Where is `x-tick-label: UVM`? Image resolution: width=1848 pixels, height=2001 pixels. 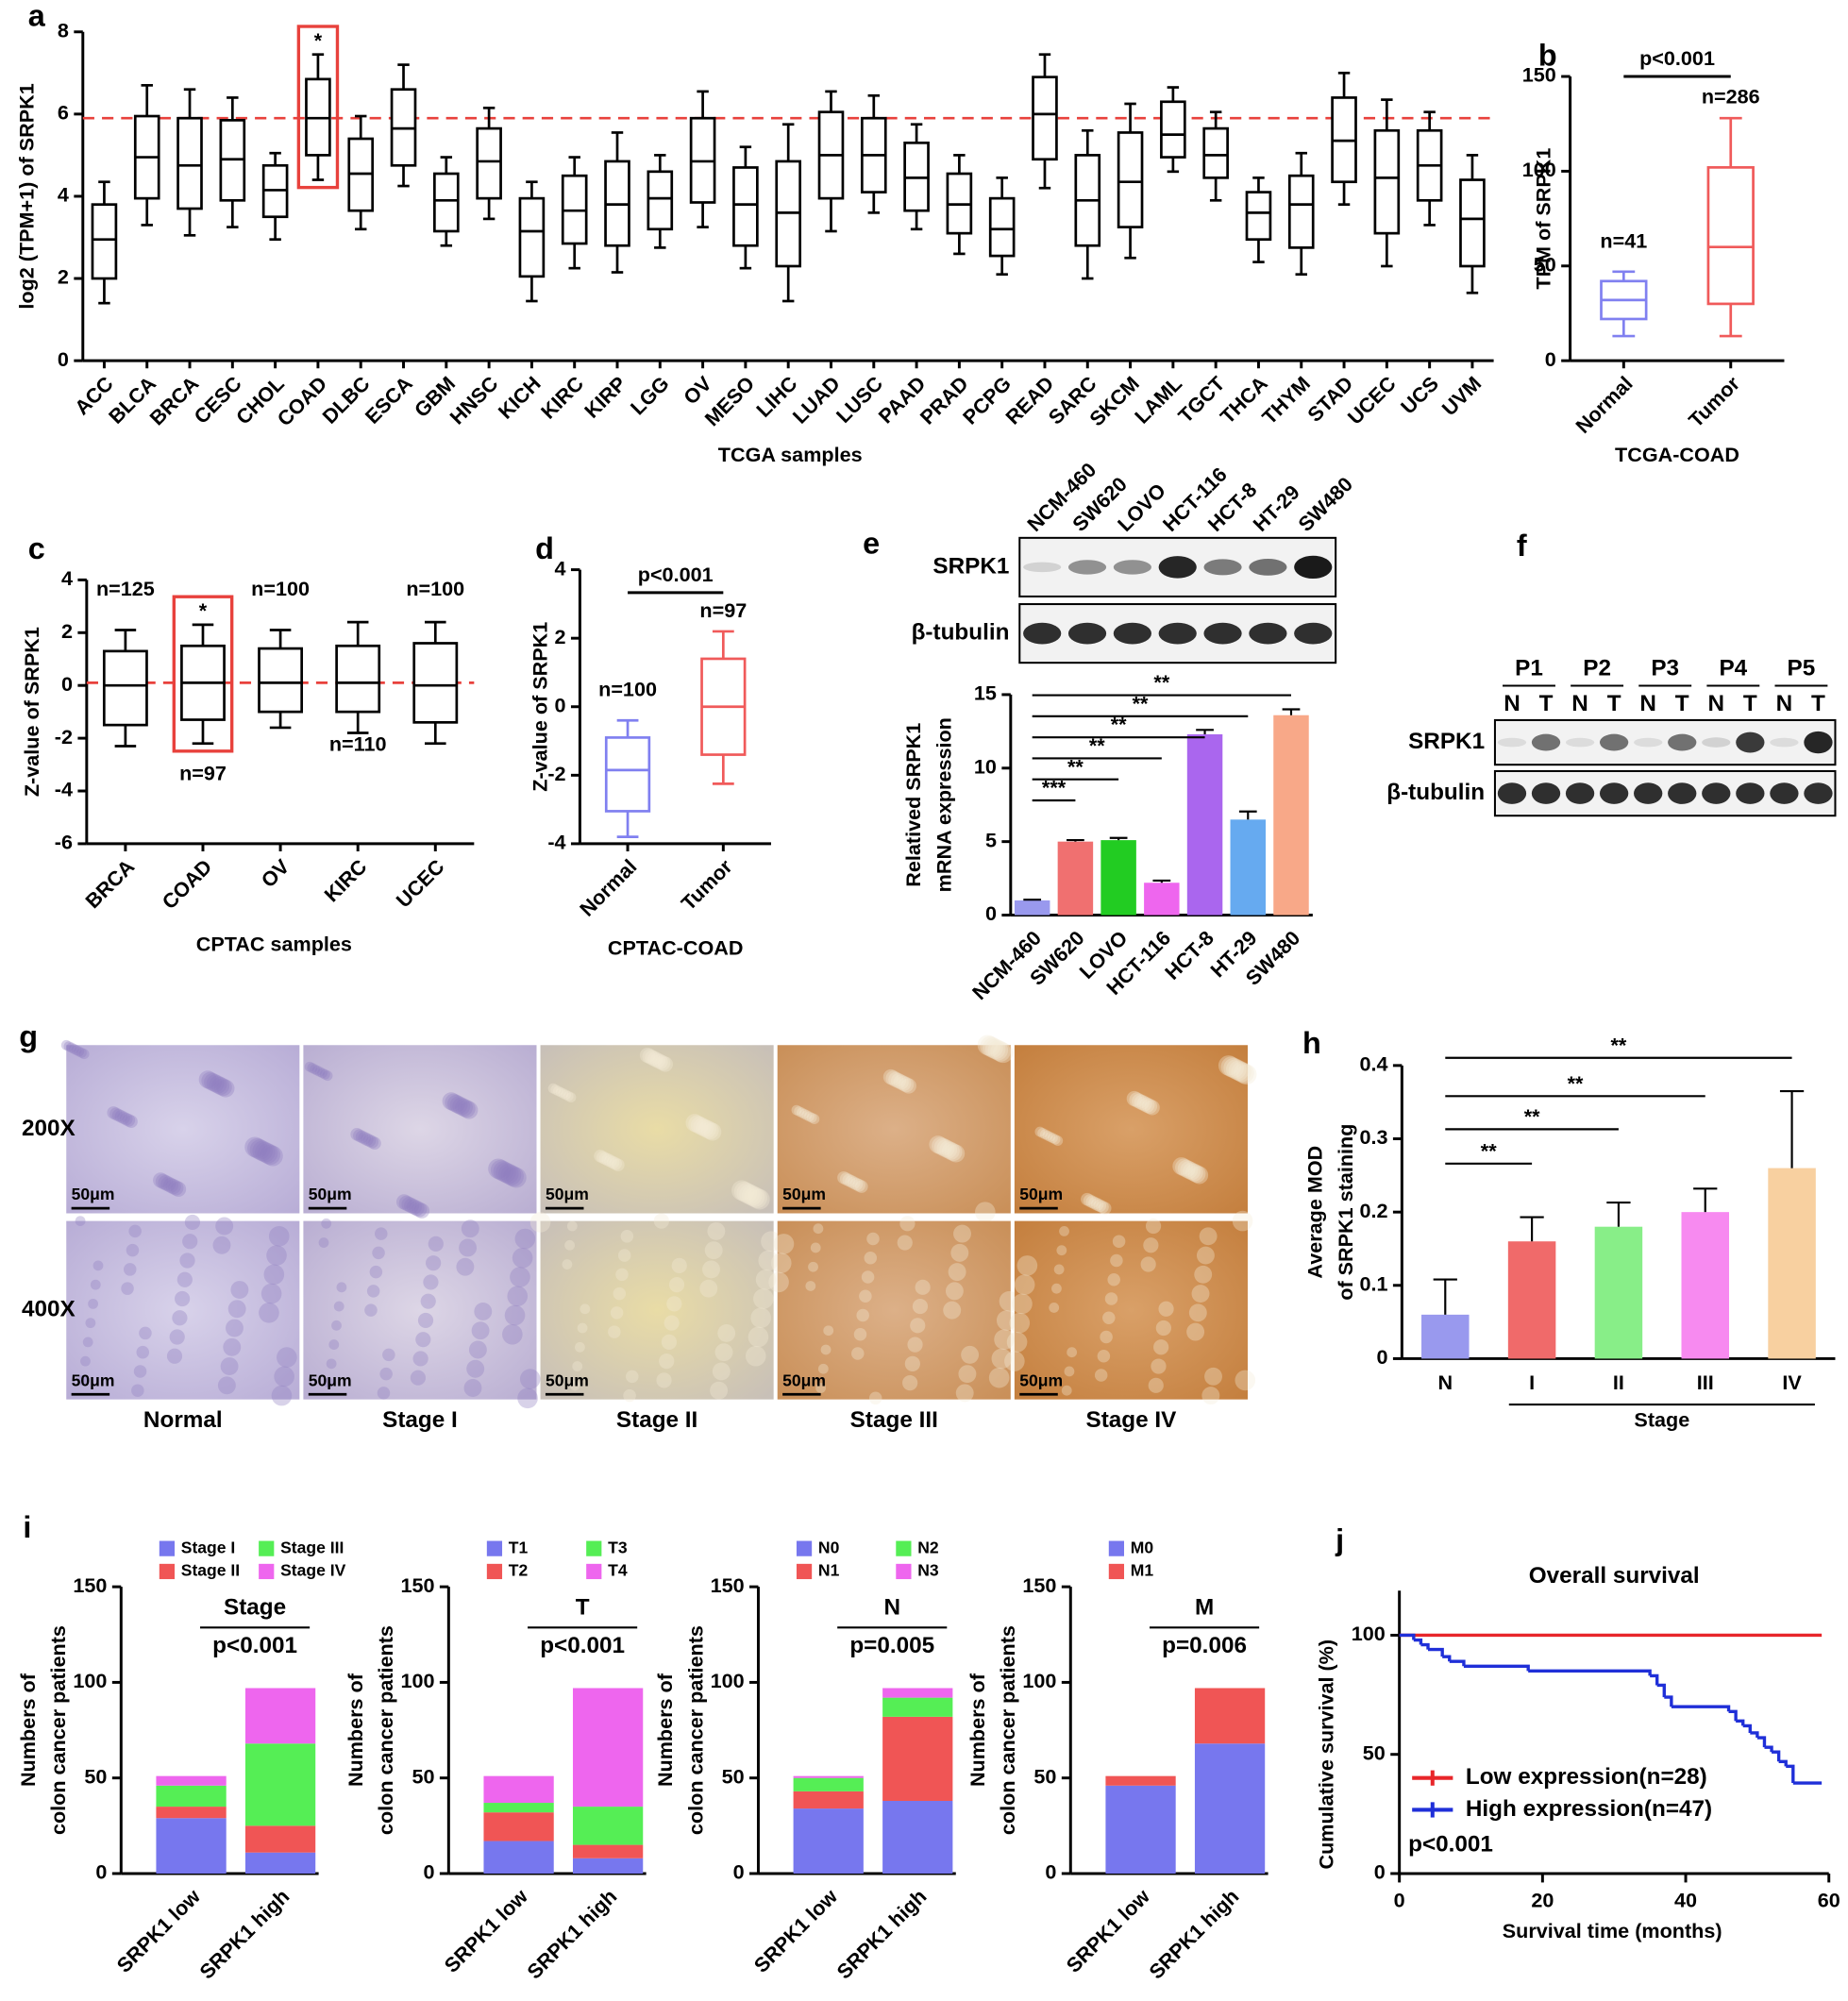 x-tick-label: UVM is located at coordinates (1462, 397).